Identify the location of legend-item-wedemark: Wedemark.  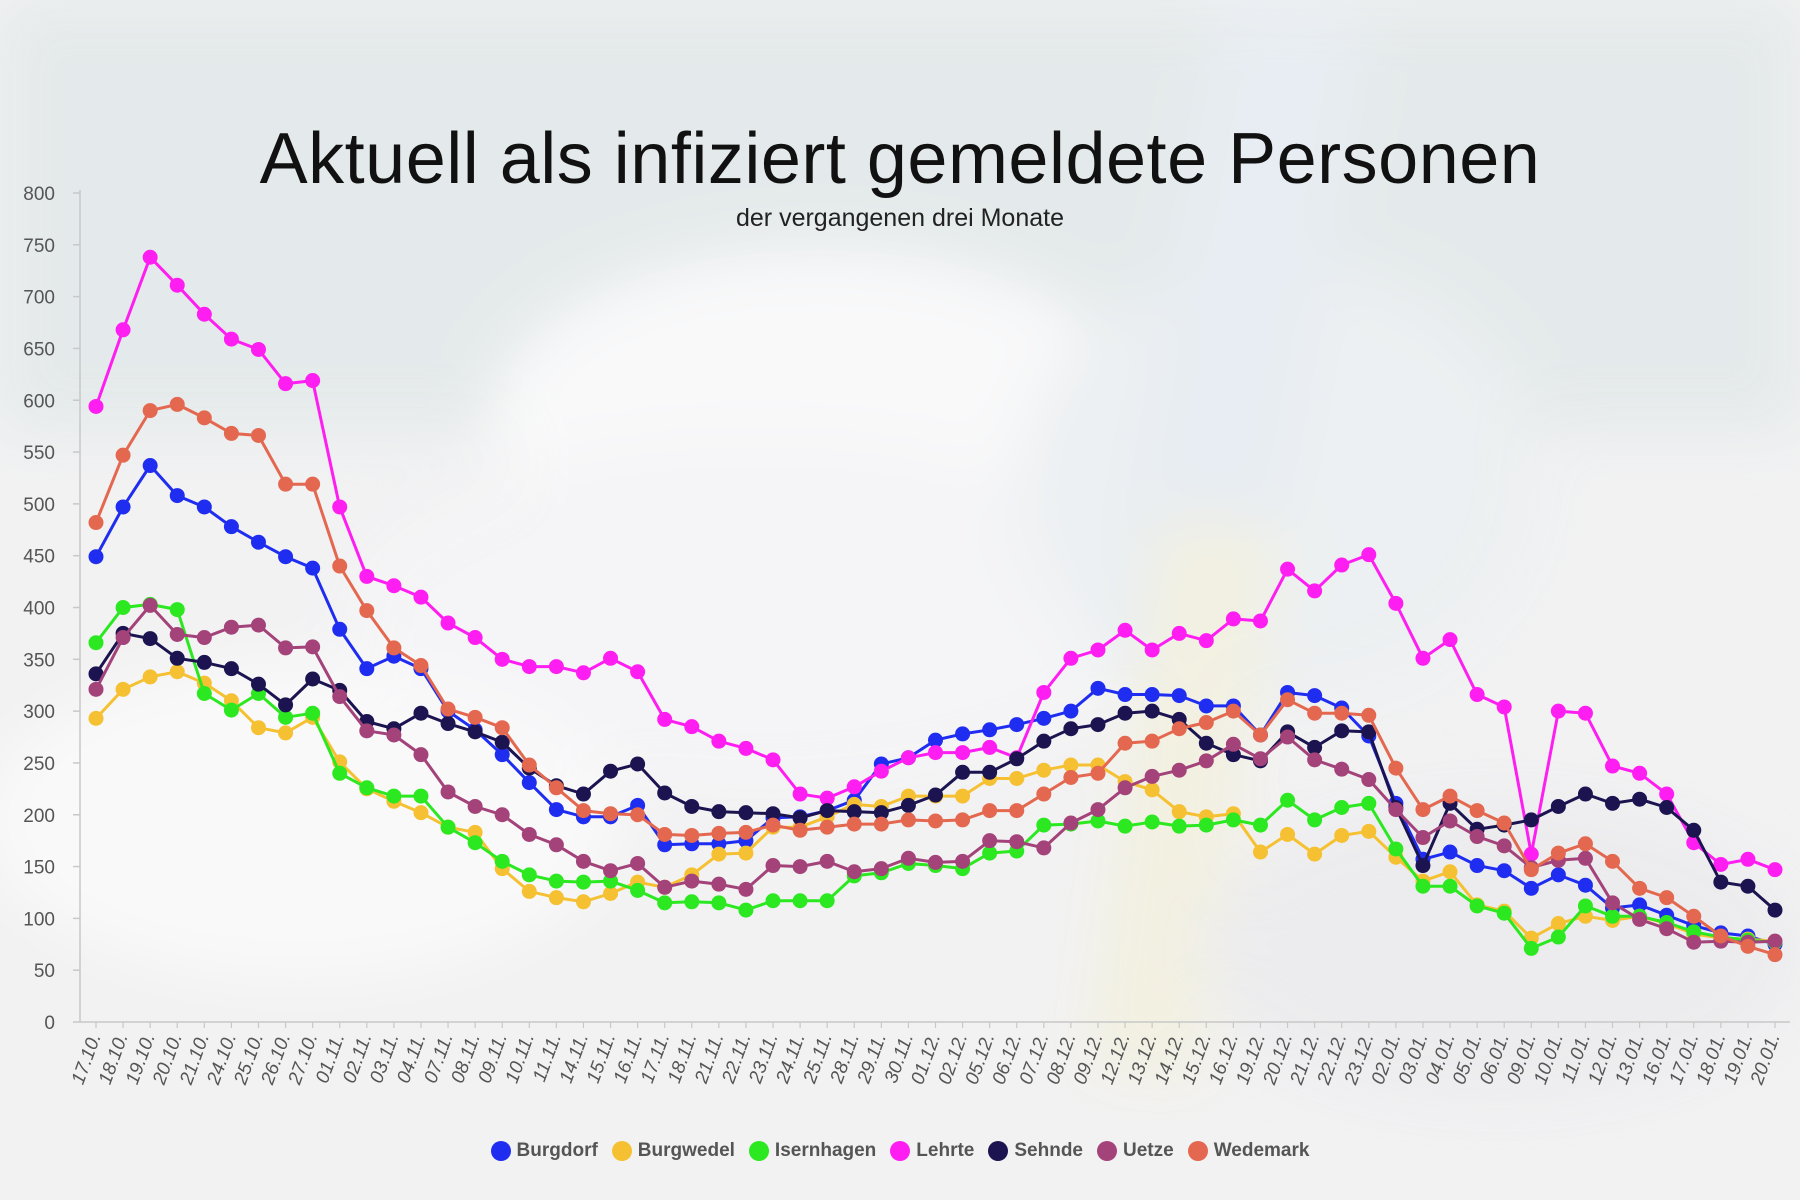
(1248, 1151).